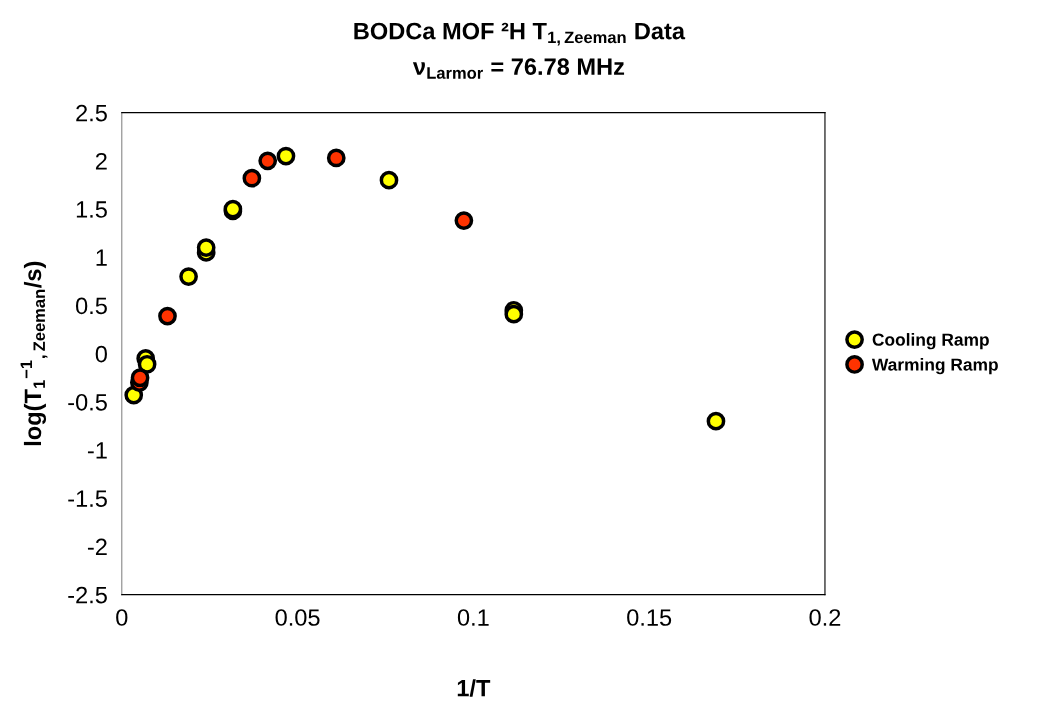 This screenshot has height=713, width=1059. I want to click on x-tick-label: 0.2, so click(825, 617).